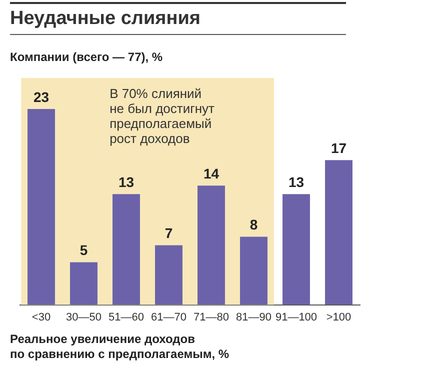  What do you see at coordinates (339, 317) in the screenshot?
I see `x-tick-label: >100` at bounding box center [339, 317].